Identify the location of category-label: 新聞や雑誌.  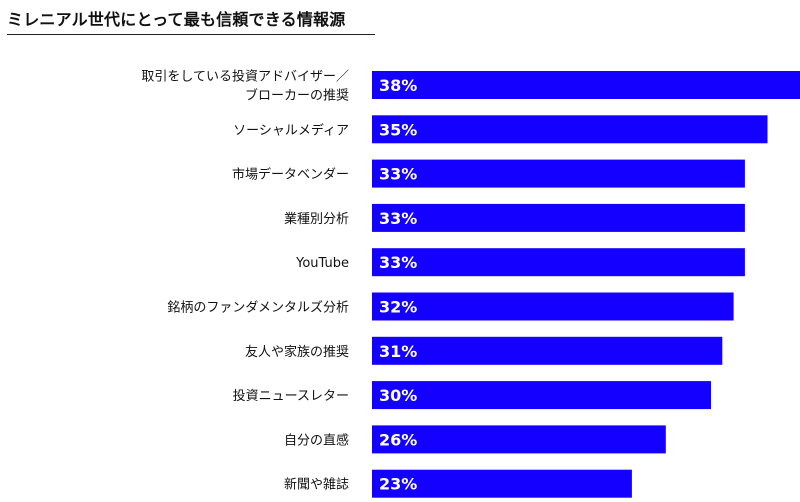
(316, 485).